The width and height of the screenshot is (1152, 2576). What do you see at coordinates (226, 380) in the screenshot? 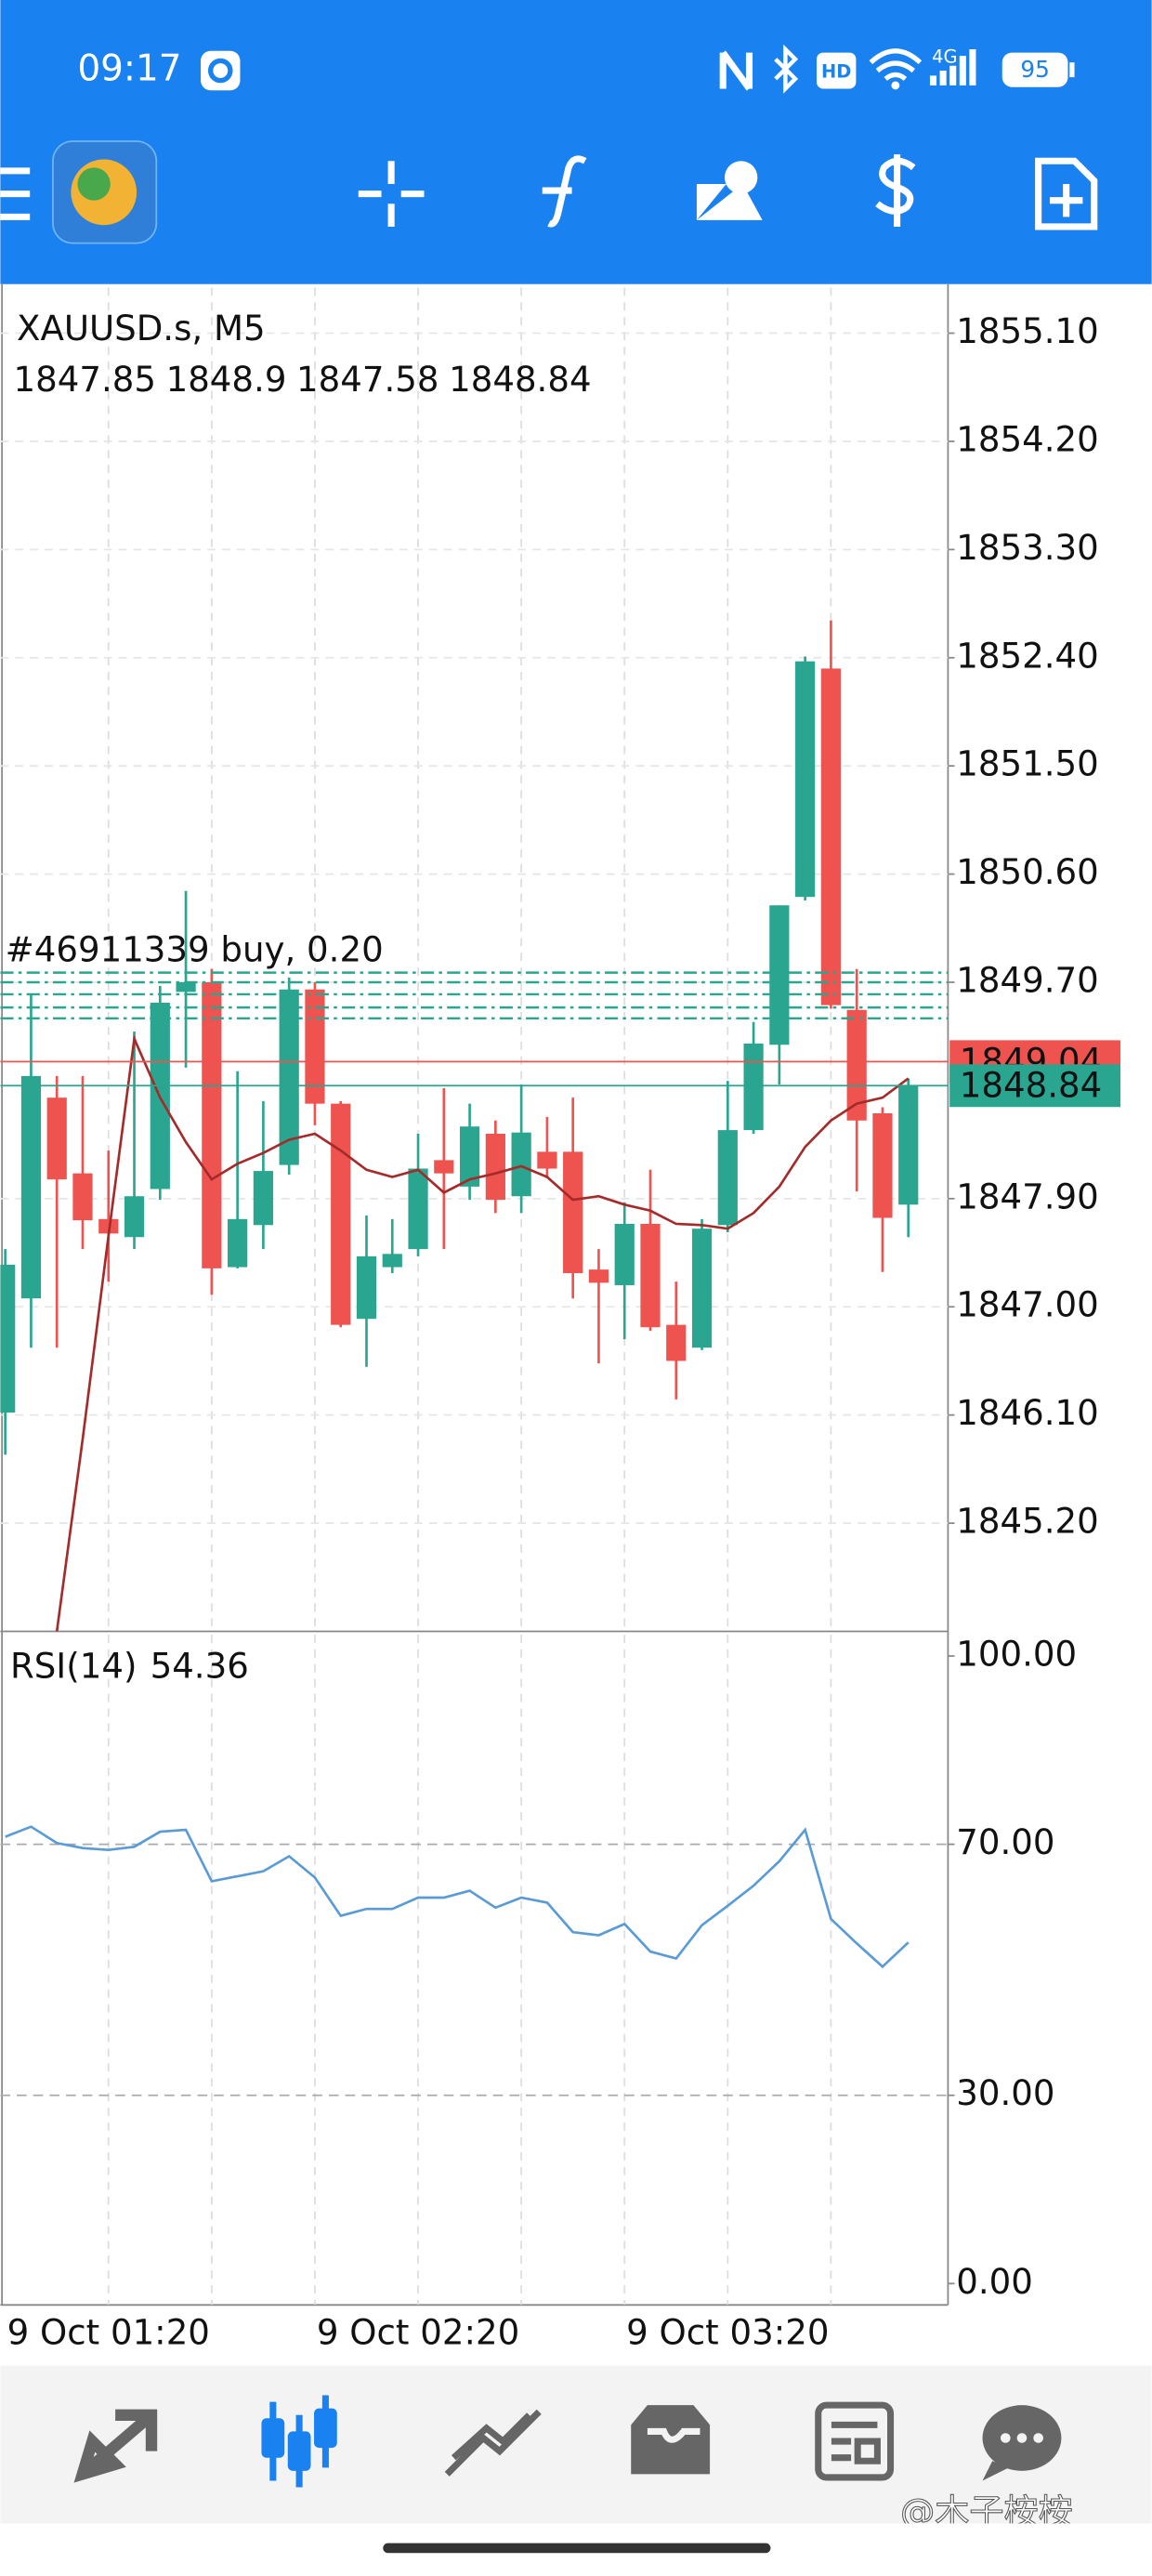
I see `ohlc-high: 1848.9` at bounding box center [226, 380].